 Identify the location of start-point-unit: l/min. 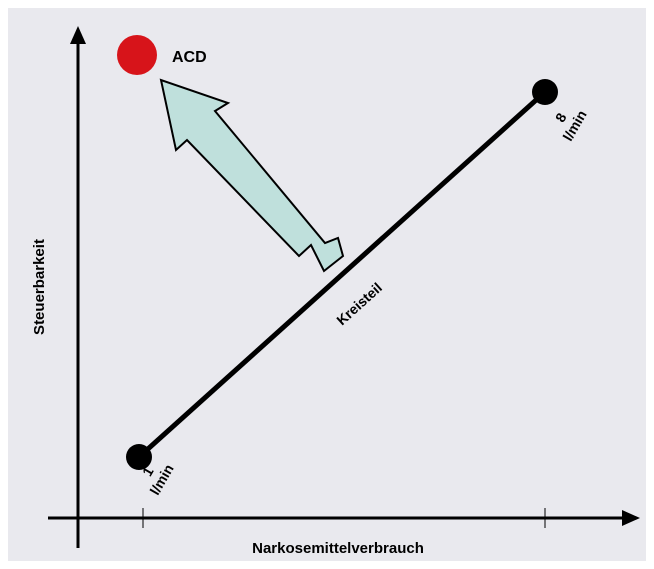
(162, 479).